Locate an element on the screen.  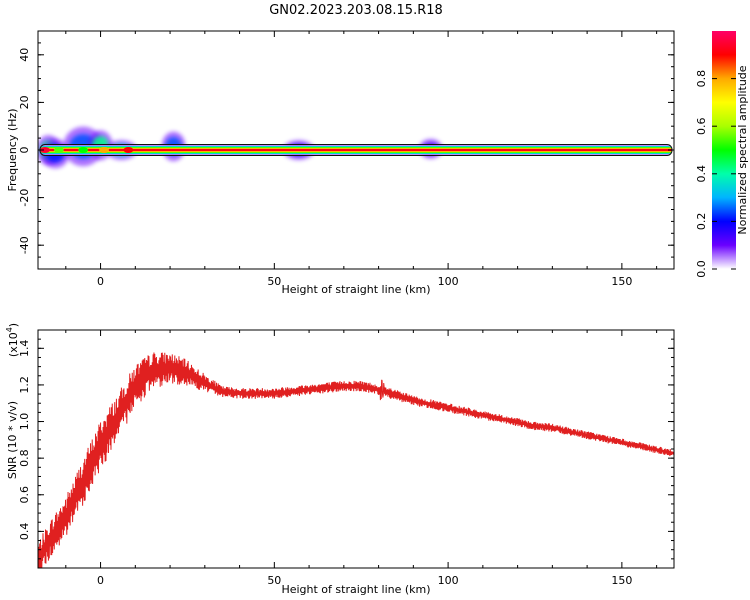
colorbar-tick-label: 0.6 is located at coordinates (701, 126).